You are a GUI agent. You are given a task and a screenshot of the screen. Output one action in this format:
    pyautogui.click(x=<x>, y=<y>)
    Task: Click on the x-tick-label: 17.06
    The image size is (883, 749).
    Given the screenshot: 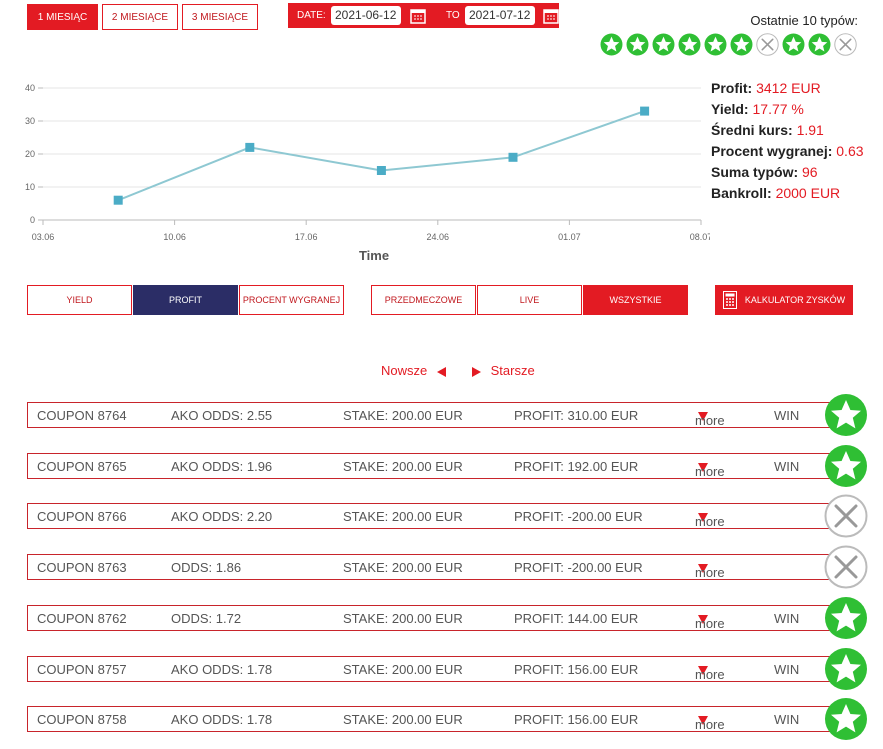 What is the action you would take?
    pyautogui.click(x=306, y=237)
    